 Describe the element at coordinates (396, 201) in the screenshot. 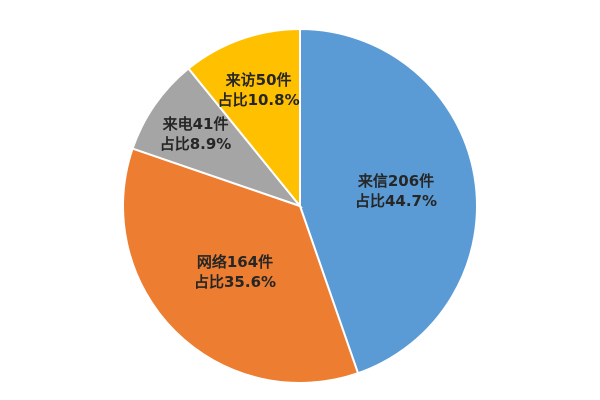

I see `slice-percent-label: 占比44.7%` at that location.